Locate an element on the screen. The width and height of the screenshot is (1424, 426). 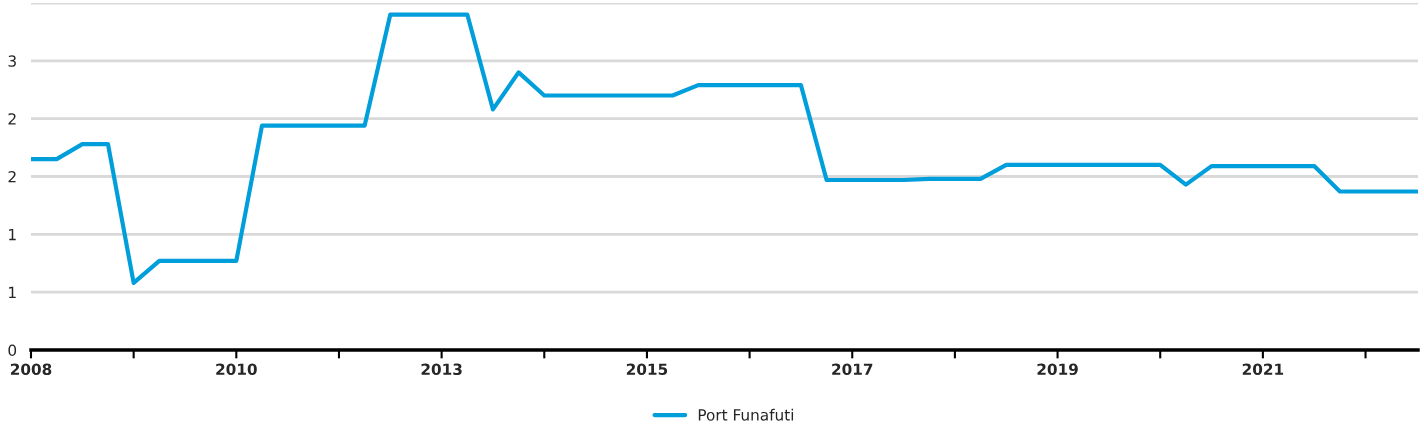
legend-label: Port Funafuti is located at coordinates (746, 414).